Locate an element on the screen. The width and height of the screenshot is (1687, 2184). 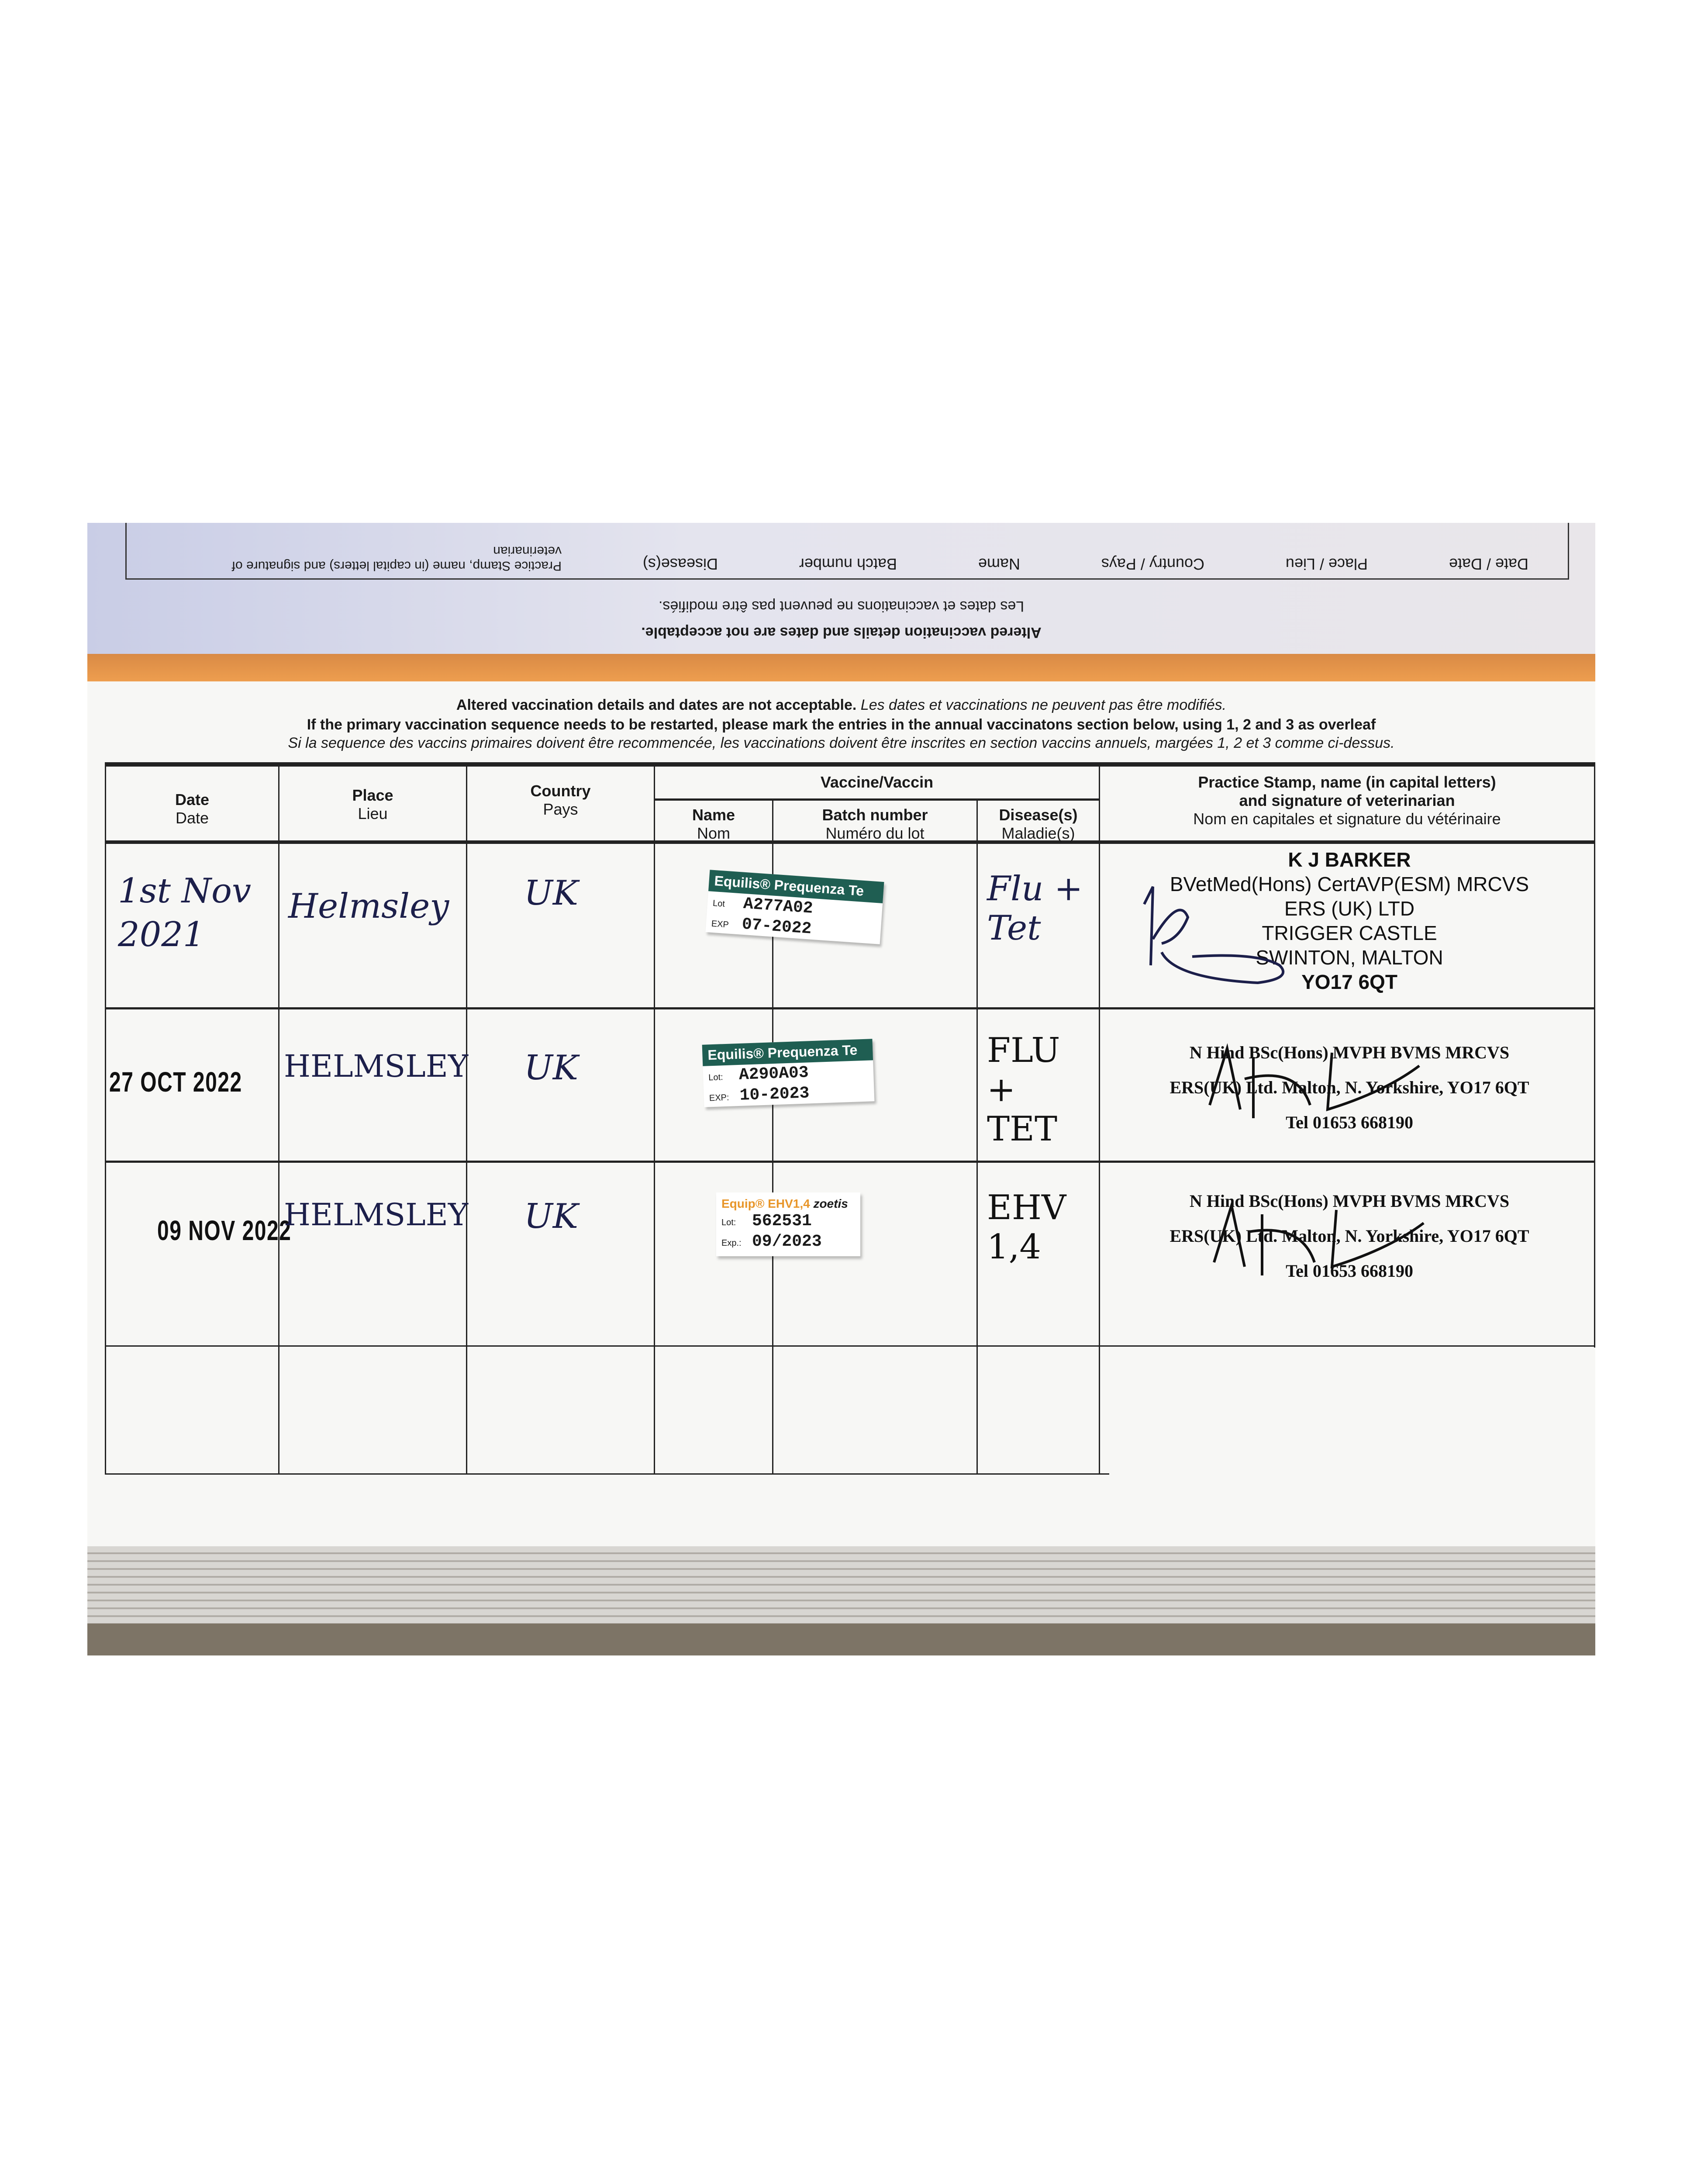
header-place: Place Lieu is located at coordinates (372, 804).